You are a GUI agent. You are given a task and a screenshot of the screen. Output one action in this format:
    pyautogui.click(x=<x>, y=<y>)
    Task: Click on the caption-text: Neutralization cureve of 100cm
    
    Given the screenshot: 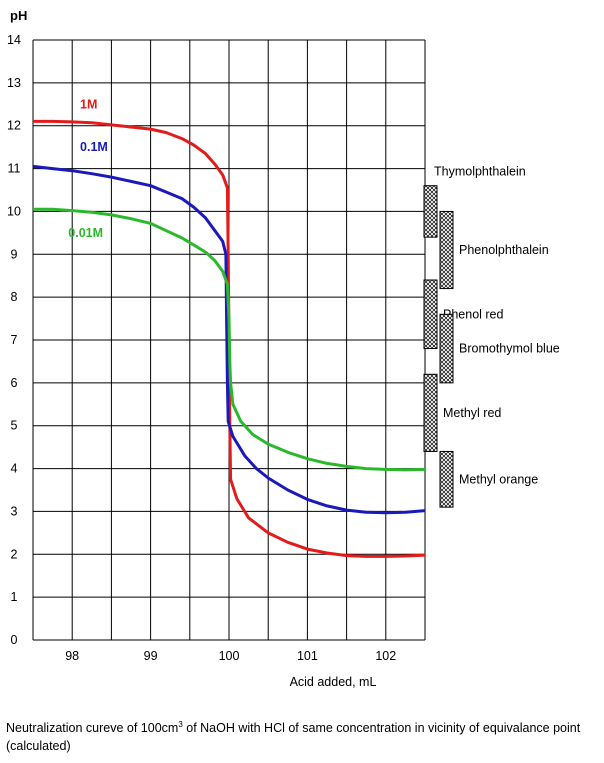 What is the action you would take?
    pyautogui.click(x=92, y=728)
    